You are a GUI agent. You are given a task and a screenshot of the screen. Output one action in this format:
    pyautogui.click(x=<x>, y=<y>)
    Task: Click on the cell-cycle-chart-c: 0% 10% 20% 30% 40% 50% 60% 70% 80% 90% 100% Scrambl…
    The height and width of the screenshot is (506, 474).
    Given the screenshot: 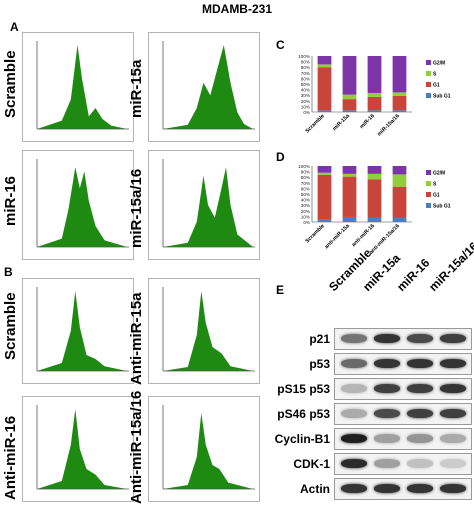 What is the action you would take?
    pyautogui.click(x=377, y=102)
    